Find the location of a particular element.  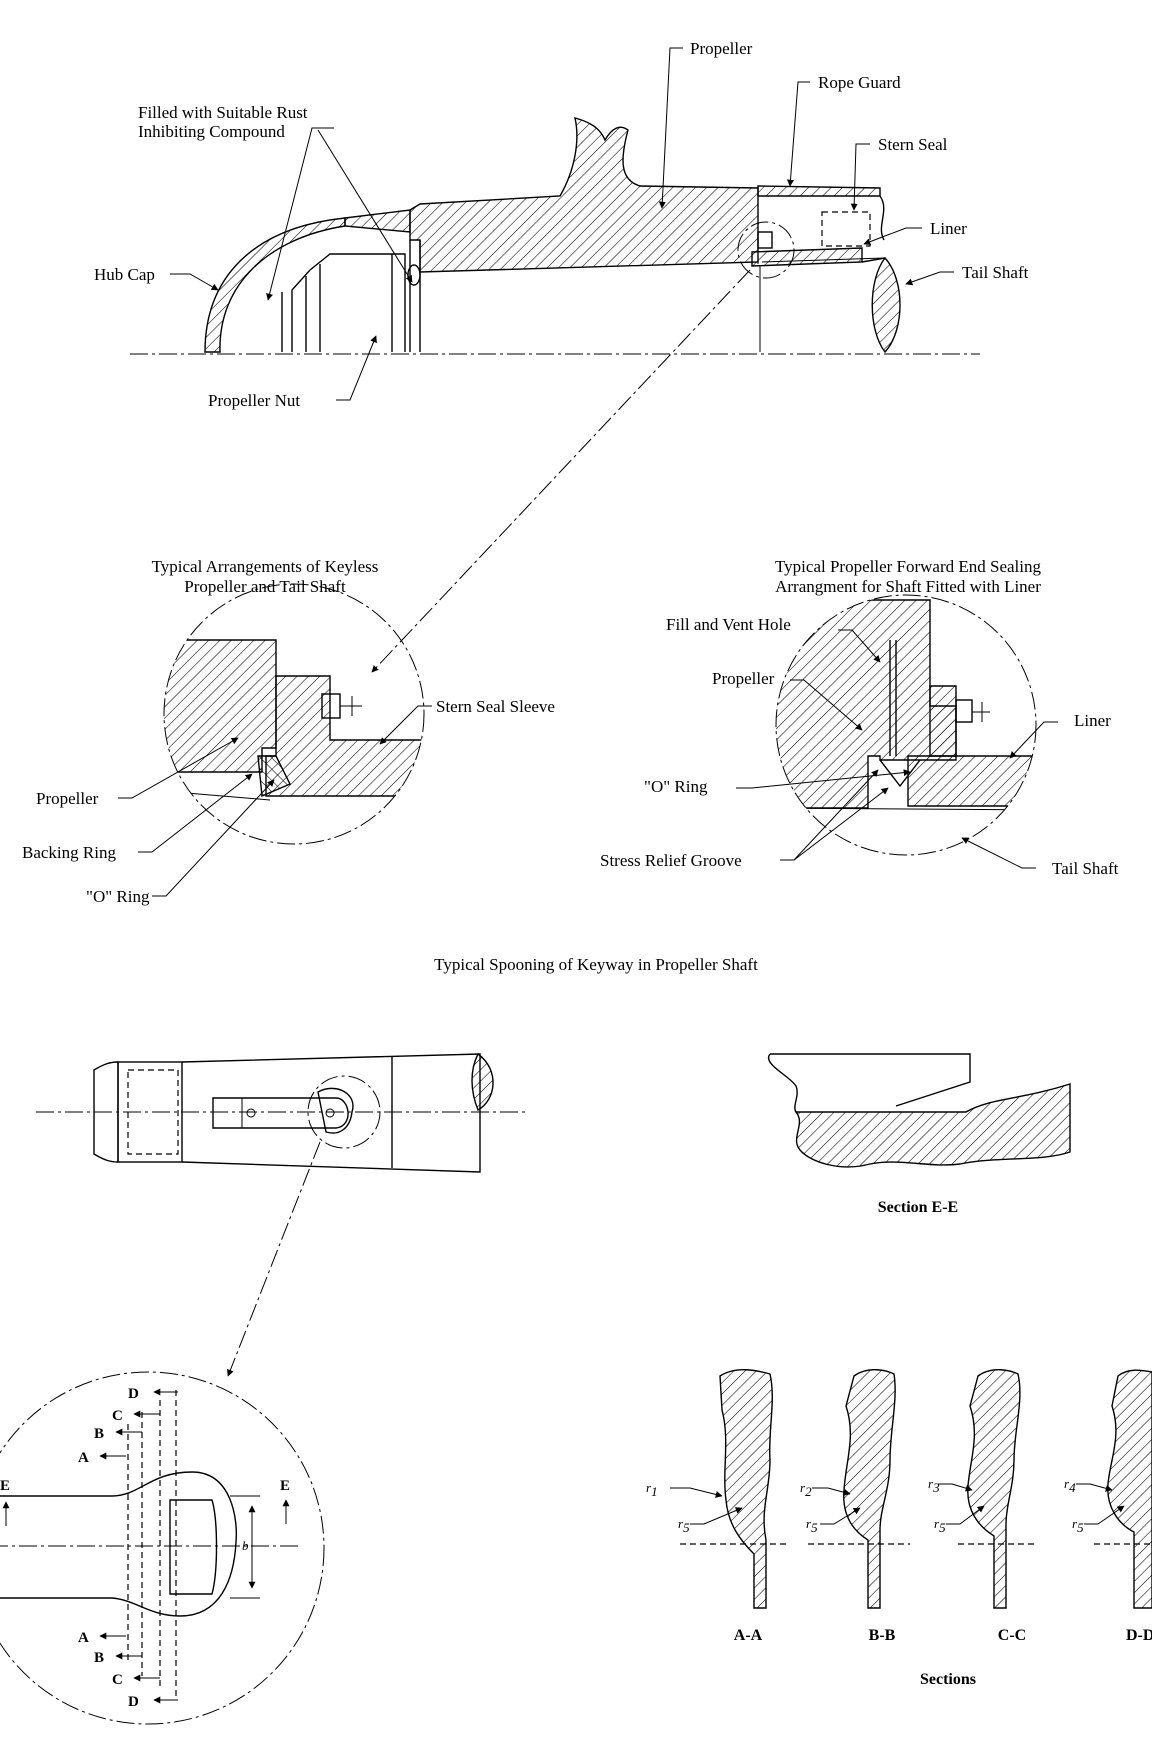

dimension-b: b is located at coordinates (245, 1545).